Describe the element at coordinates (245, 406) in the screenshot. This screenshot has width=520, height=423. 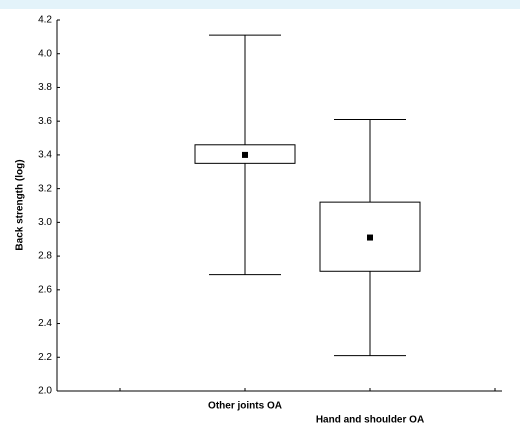
I see `x-tick-label: Other joints OA` at that location.